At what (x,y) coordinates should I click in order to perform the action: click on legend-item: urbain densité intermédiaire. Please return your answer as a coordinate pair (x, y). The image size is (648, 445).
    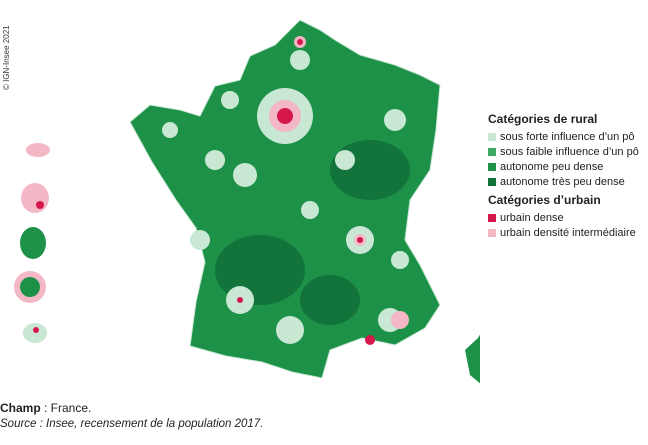
    Looking at the image, I should click on (568, 232).